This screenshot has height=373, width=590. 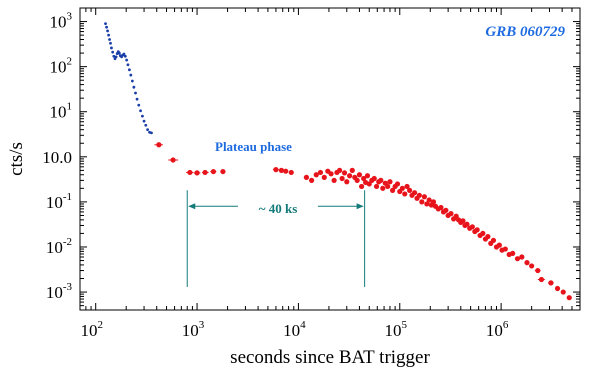 What do you see at coordinates (59, 246) in the screenshot?
I see `y-tick-label: 10⁻²` at bounding box center [59, 246].